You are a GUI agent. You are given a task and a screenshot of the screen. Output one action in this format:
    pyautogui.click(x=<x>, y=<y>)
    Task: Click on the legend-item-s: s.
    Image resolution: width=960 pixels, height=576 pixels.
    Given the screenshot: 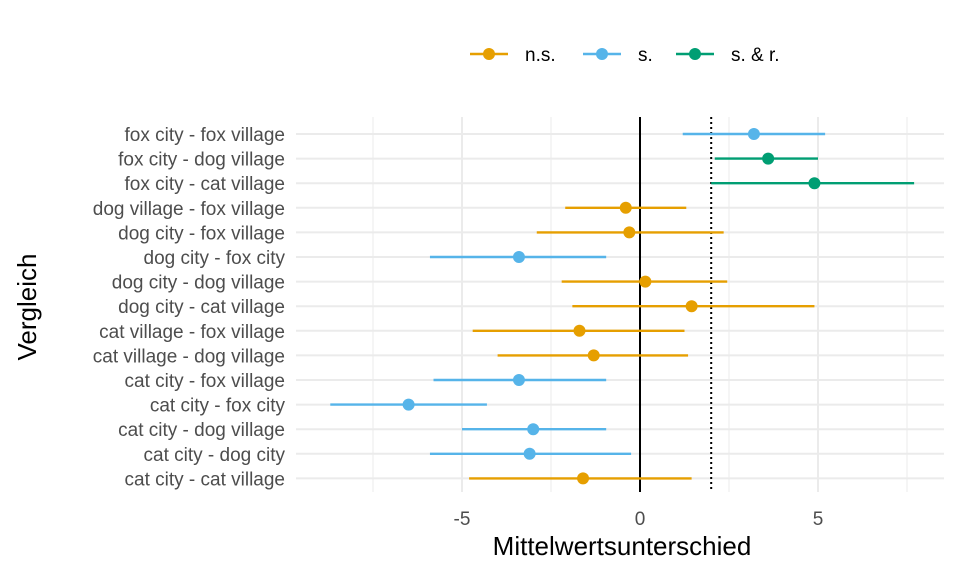 What is the action you would take?
    pyautogui.click(x=618, y=55)
    